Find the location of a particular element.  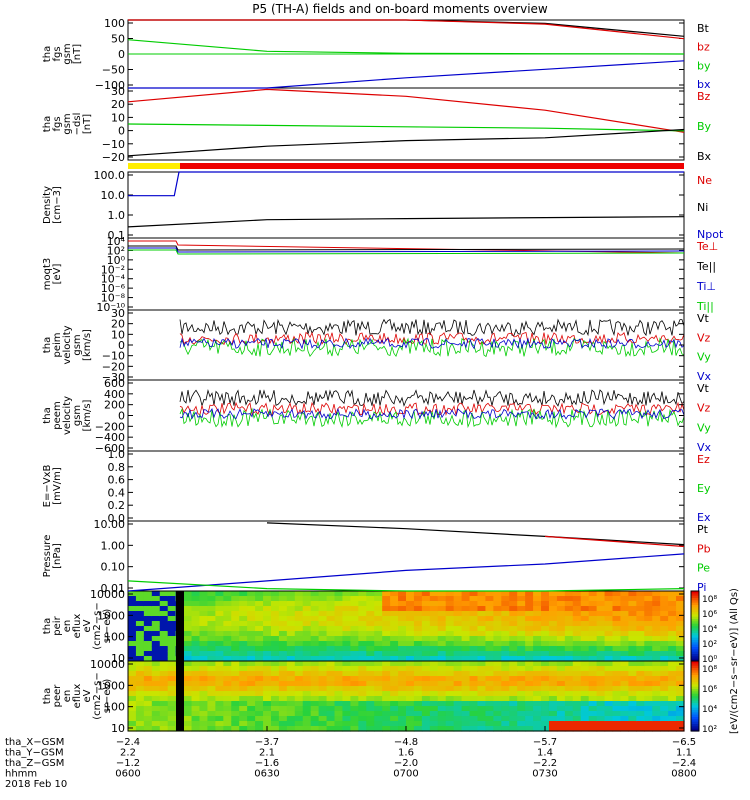

y-tick-label: −100 is located at coordinates (110, 85).